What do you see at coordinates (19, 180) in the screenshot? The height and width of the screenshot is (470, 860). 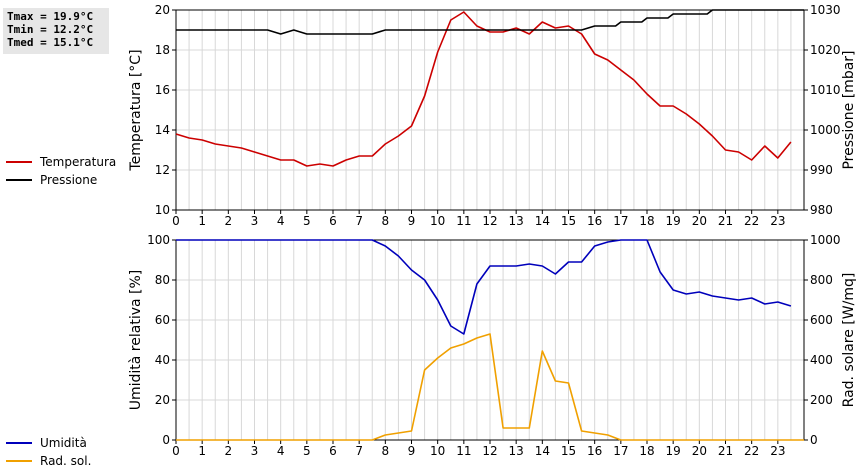 I see `legend-swatch-pressione` at bounding box center [19, 180].